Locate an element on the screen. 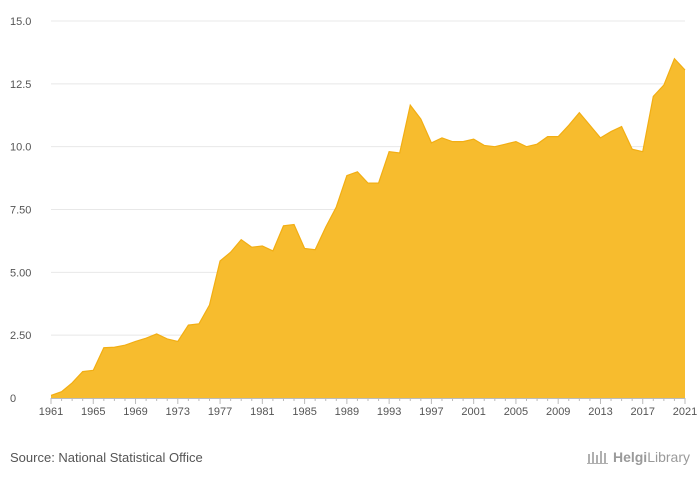 The height and width of the screenshot is (483, 700). brand-name: HelgiLibrary is located at coordinates (651, 457).